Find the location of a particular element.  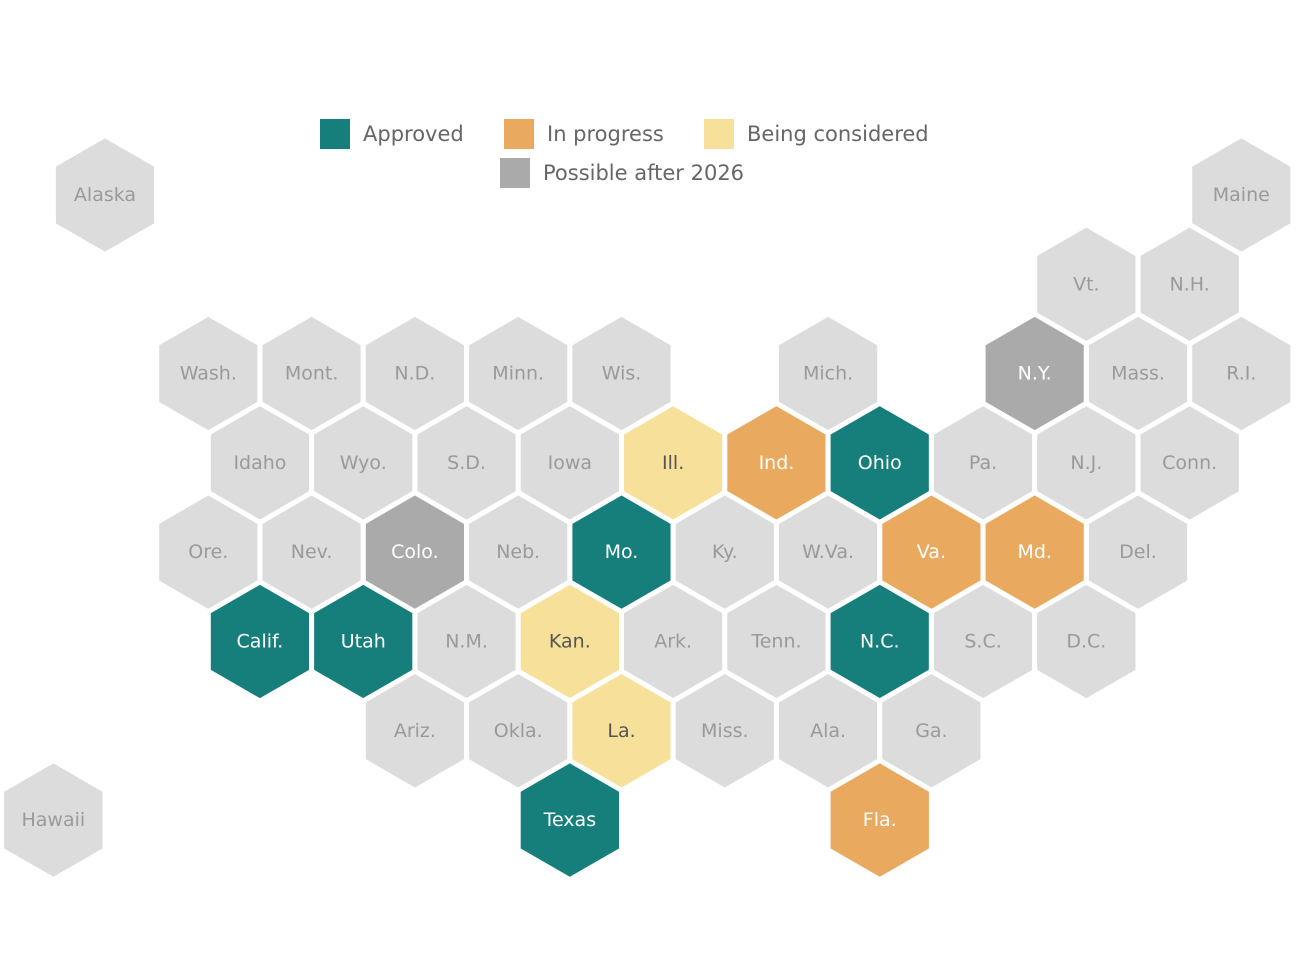

state-label: Ariz. is located at coordinates (415, 731).